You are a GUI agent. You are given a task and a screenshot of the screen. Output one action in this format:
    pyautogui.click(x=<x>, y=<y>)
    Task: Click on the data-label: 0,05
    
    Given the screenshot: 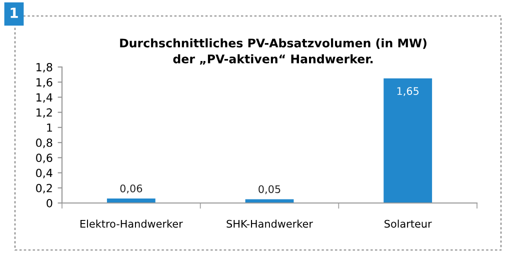 What is the action you would take?
    pyautogui.click(x=269, y=189)
    